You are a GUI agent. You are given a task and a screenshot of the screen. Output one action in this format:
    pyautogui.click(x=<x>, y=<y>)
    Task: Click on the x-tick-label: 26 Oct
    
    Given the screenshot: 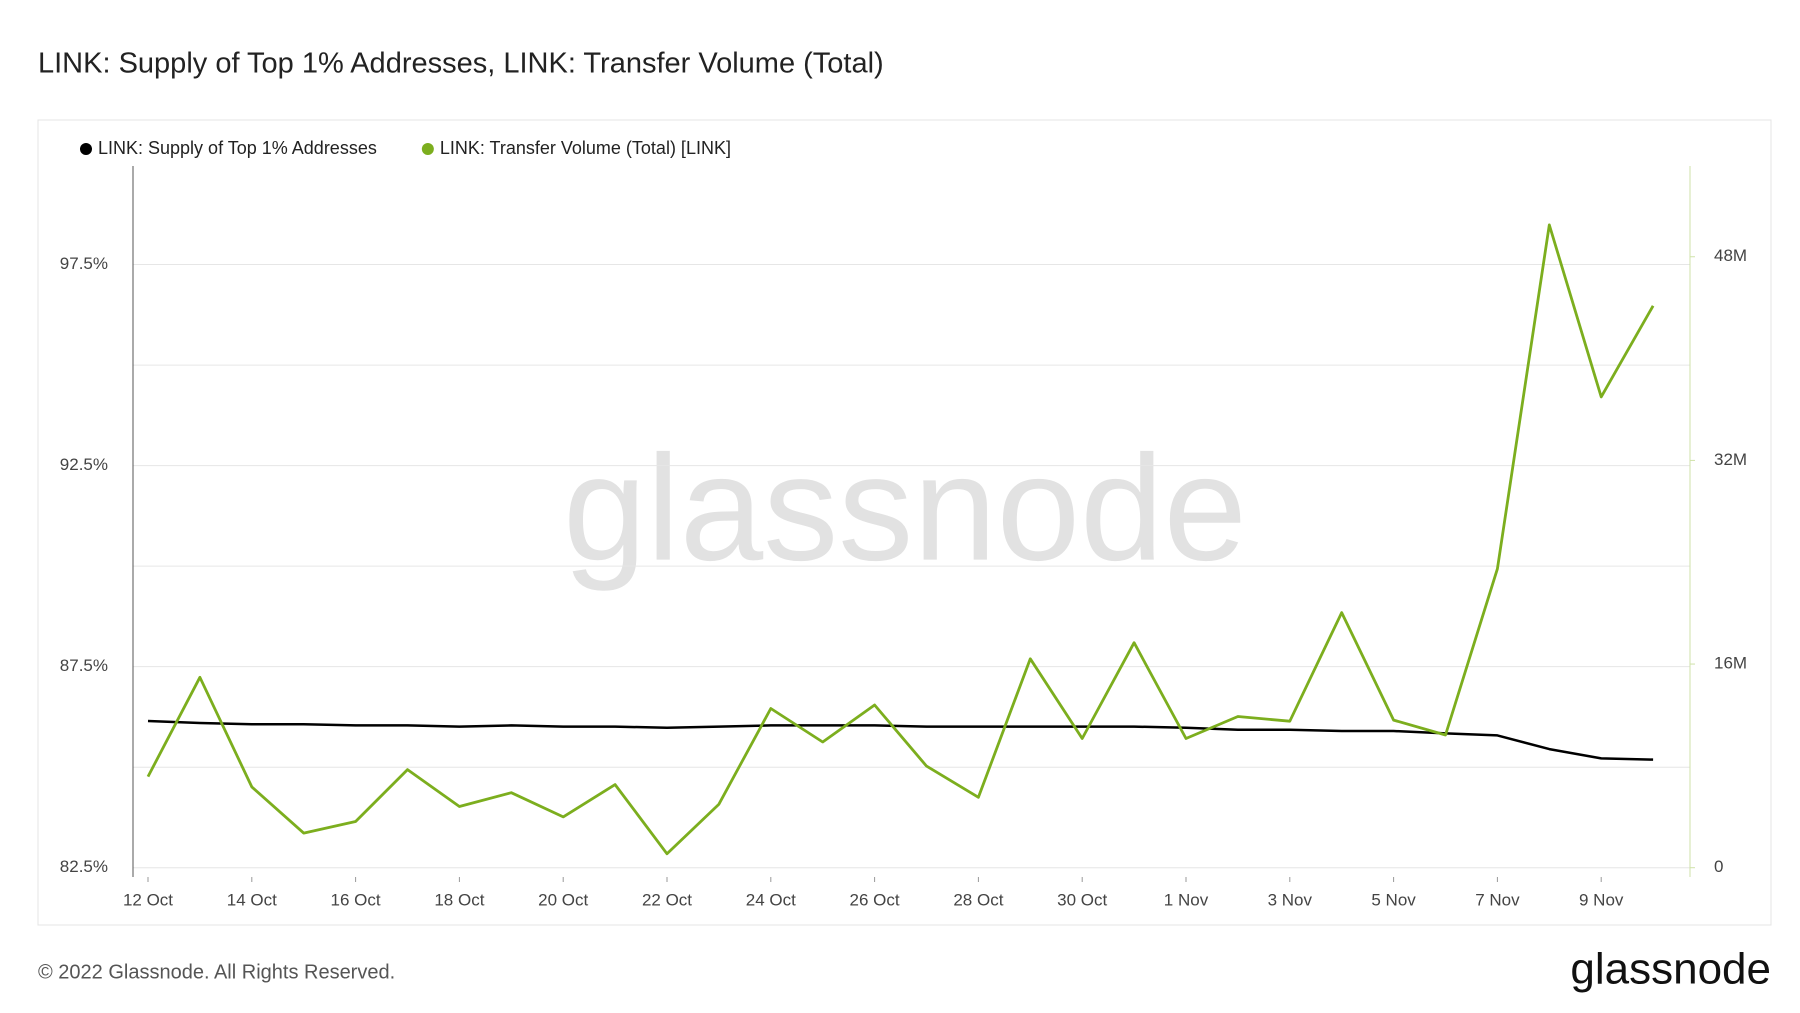 What is the action you would take?
    pyautogui.click(x=875, y=899)
    